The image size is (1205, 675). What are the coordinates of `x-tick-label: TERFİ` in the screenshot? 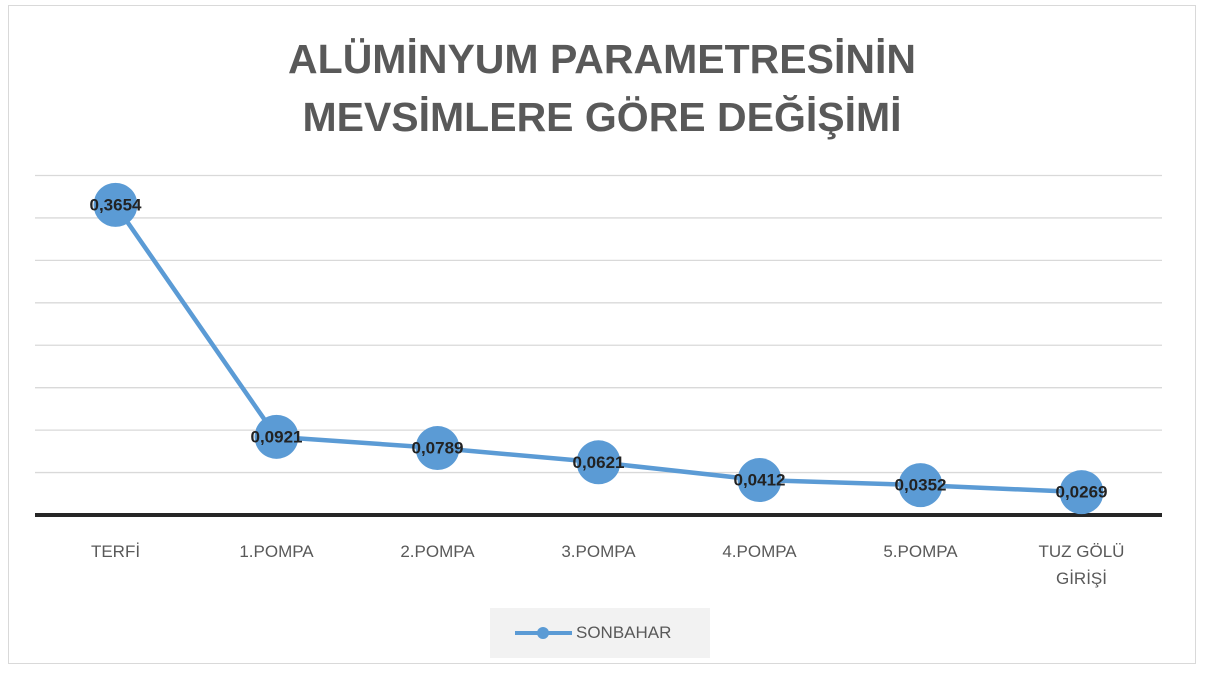 It's located at (115, 551).